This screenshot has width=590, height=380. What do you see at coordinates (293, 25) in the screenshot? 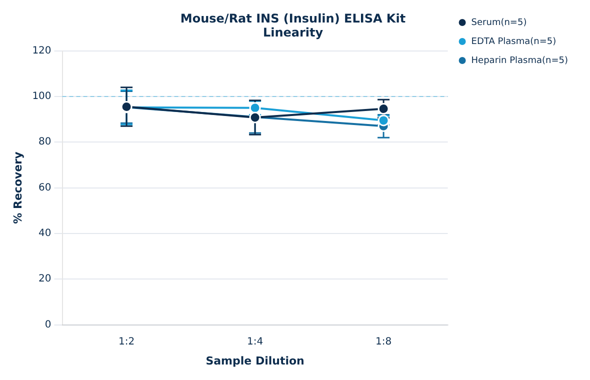
I see `chart-title: Mouse/Rat INS (Insulin) ELISA Kit Linearity` at bounding box center [293, 25].